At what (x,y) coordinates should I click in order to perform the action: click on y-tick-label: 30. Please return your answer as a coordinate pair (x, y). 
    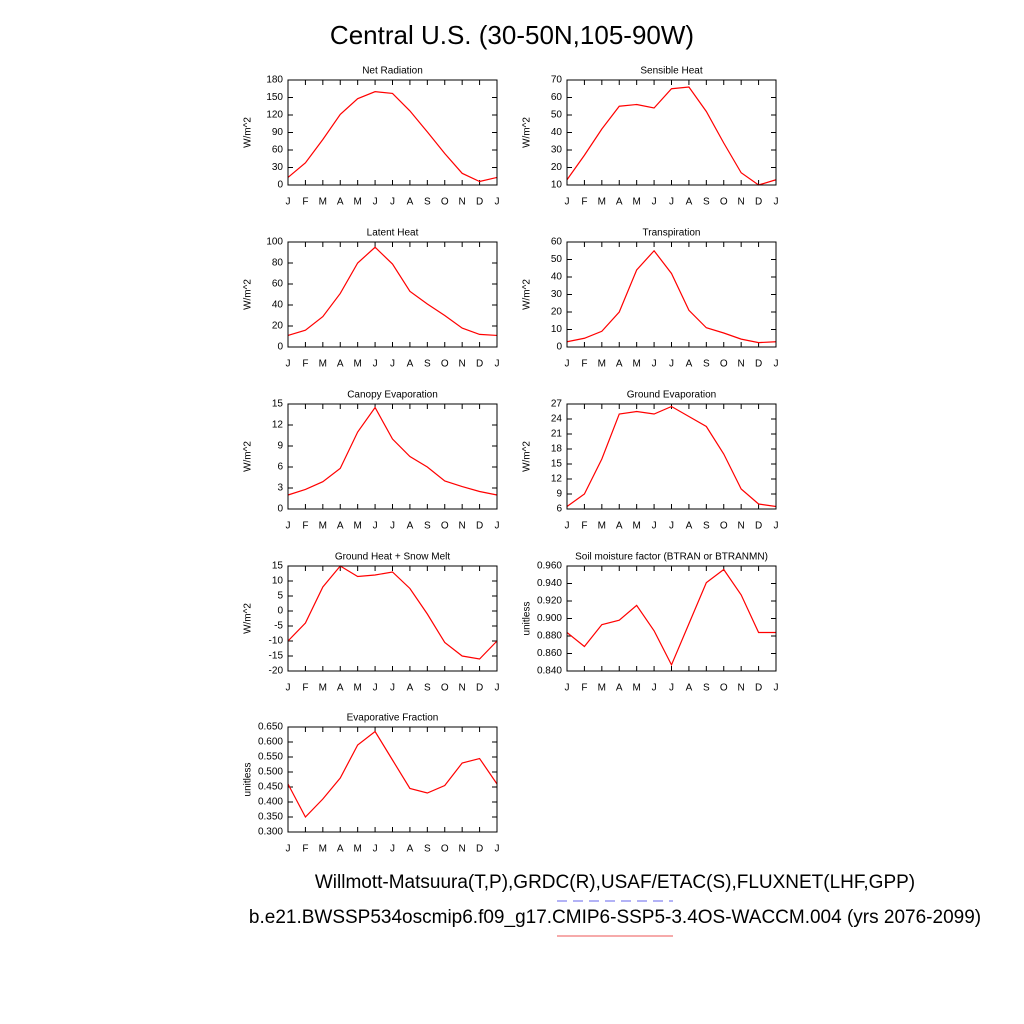
    Looking at the image, I should click on (278, 167).